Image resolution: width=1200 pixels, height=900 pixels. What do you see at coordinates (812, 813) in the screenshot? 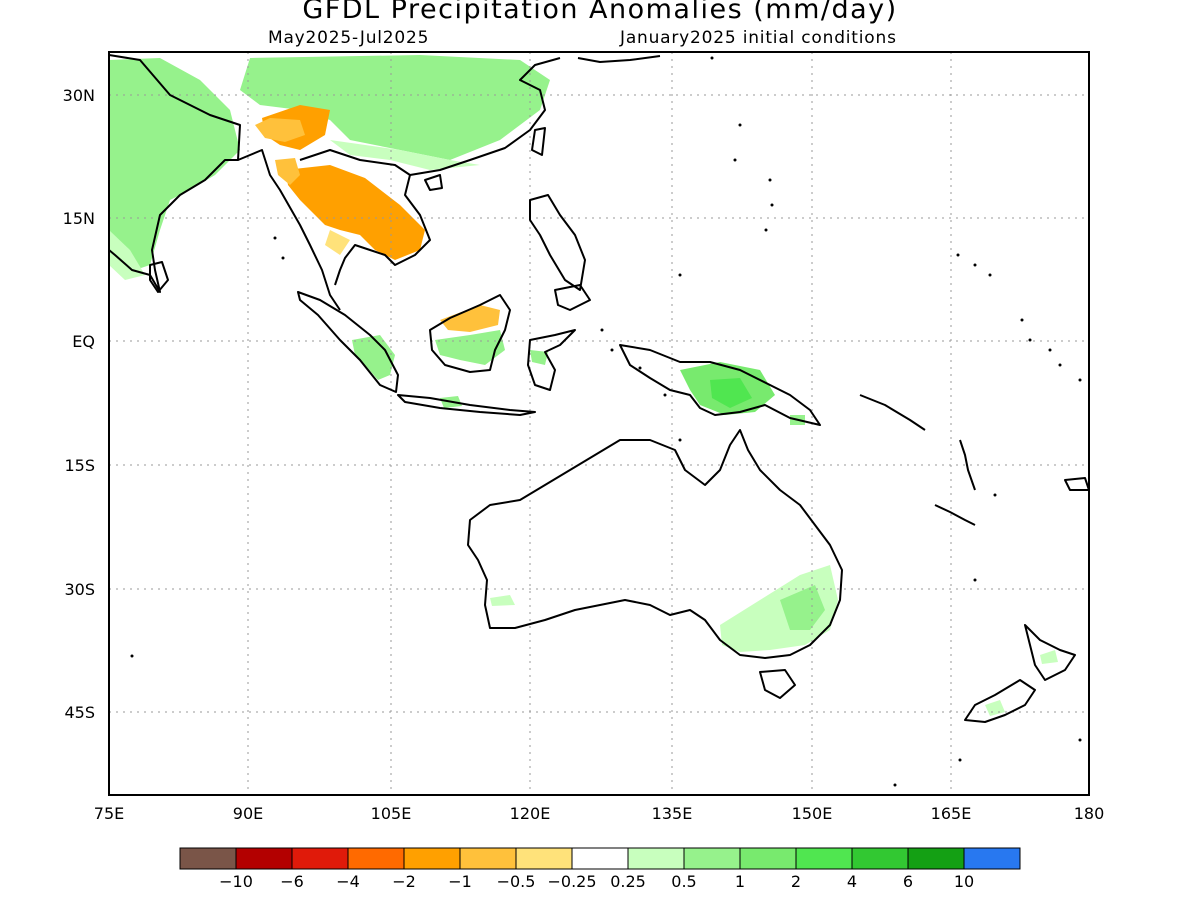
I see `lon-label: 150E` at bounding box center [812, 813].